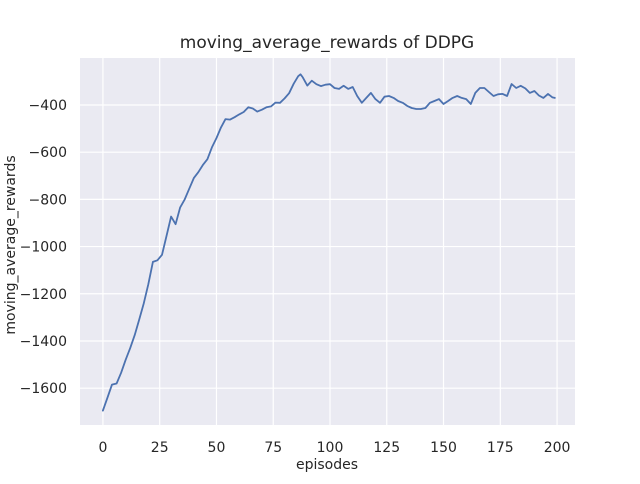 The height and width of the screenshot is (484, 640). What do you see at coordinates (102, 448) in the screenshot?
I see `x-tick-label-0: 0` at bounding box center [102, 448].